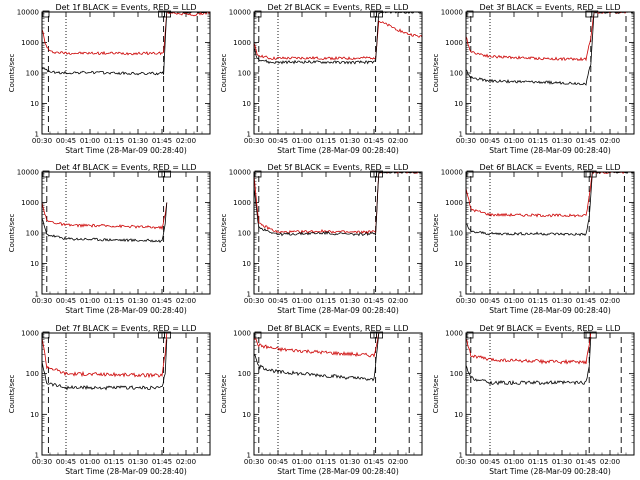 Image resolution: width=640 pixels, height=480 pixels. What do you see at coordinates (549, 7) in the screenshot?
I see `panel-title: Det 3f BLACK = Events, RED = LLD` at bounding box center [549, 7].